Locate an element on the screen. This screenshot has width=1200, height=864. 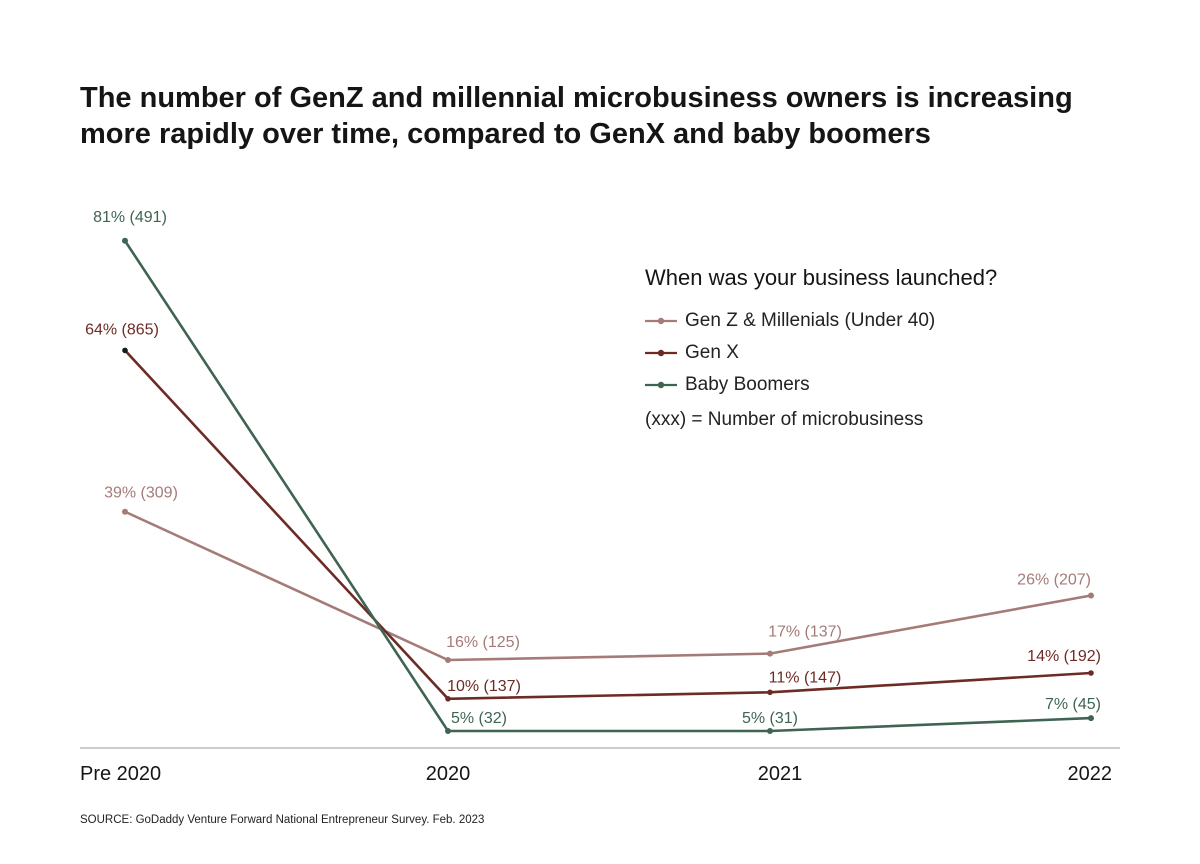
data-label: 5% (31) is located at coordinates (770, 718).